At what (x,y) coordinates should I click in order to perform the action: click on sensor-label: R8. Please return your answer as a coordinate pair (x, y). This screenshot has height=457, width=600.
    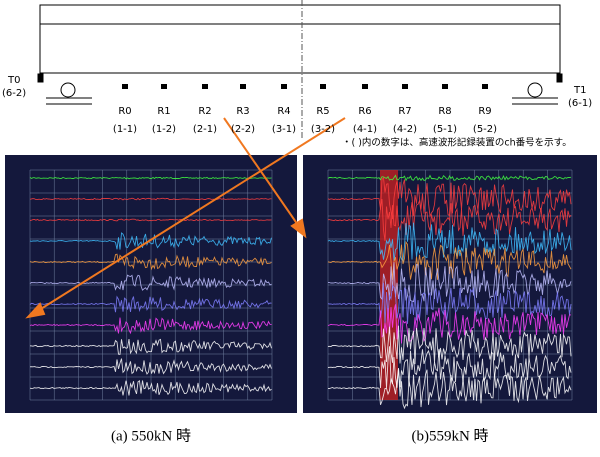
    Looking at the image, I should click on (444, 111).